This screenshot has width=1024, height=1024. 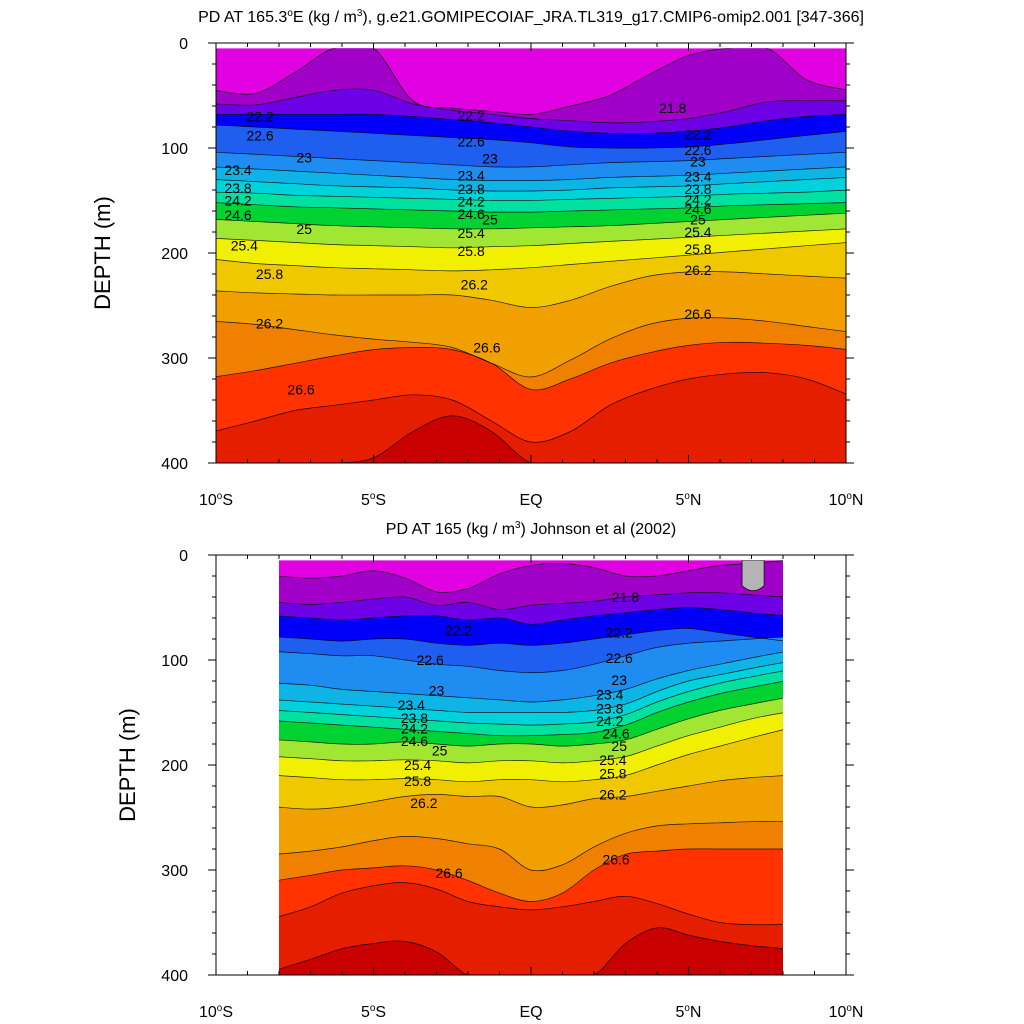 What do you see at coordinates (846, 1012) in the screenshot?
I see `x-tick-label: 10oN` at bounding box center [846, 1012].